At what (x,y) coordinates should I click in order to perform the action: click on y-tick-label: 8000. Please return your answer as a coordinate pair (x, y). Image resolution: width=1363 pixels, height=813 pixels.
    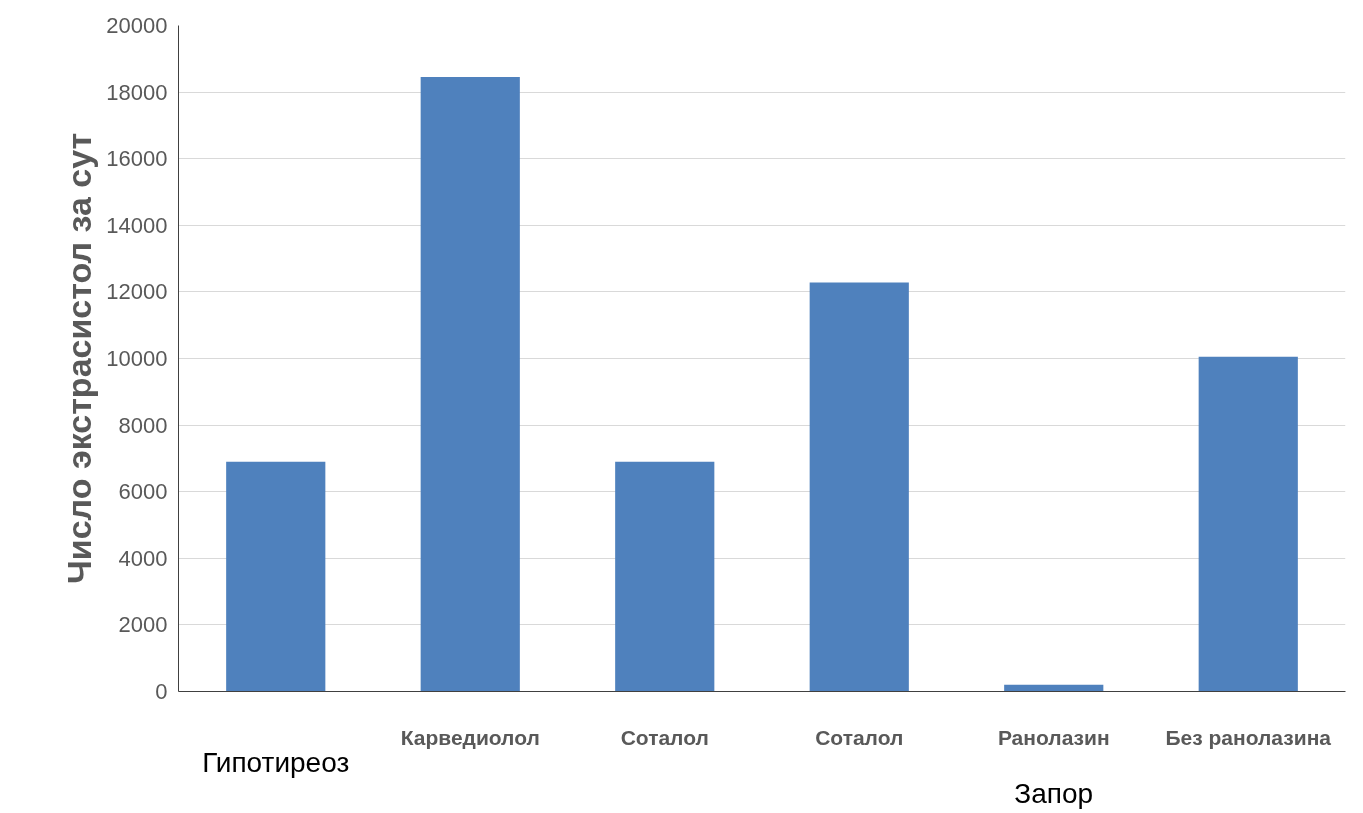
    Looking at the image, I should click on (143, 425).